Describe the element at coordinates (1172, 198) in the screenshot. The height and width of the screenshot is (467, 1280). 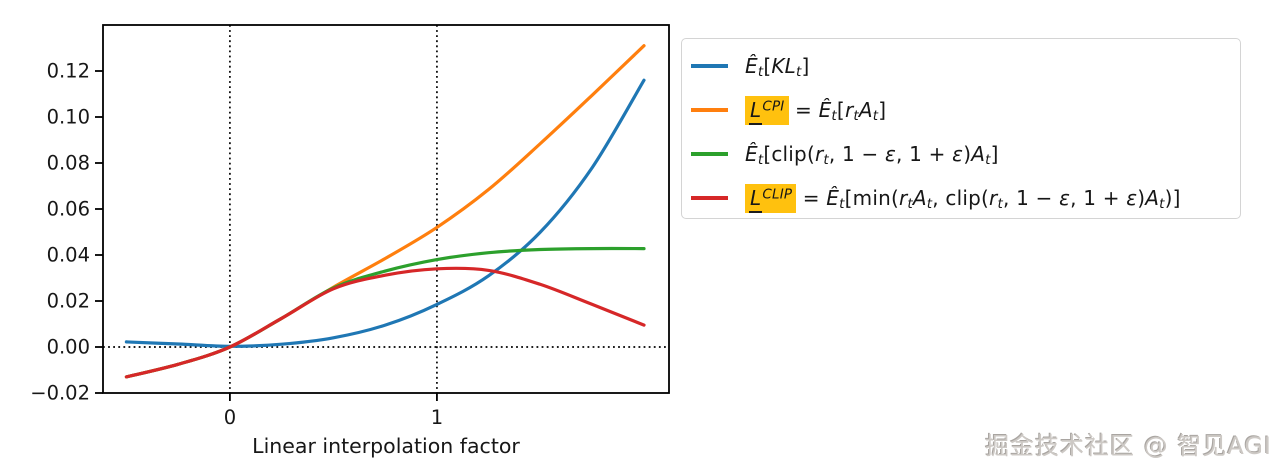
I see `math-roman: )]` at that location.